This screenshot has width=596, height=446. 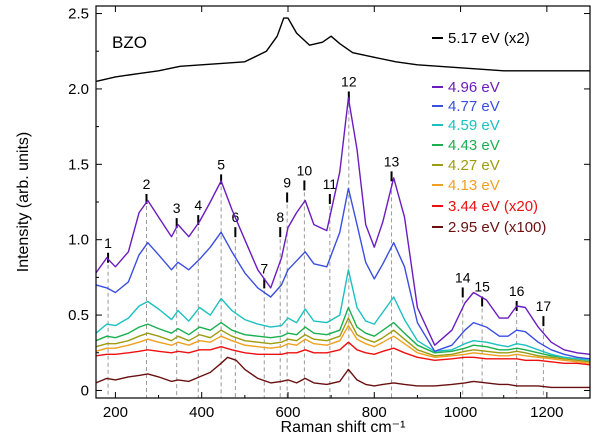 I want to click on x-tick-label-1000: 1000, so click(x=460, y=412).